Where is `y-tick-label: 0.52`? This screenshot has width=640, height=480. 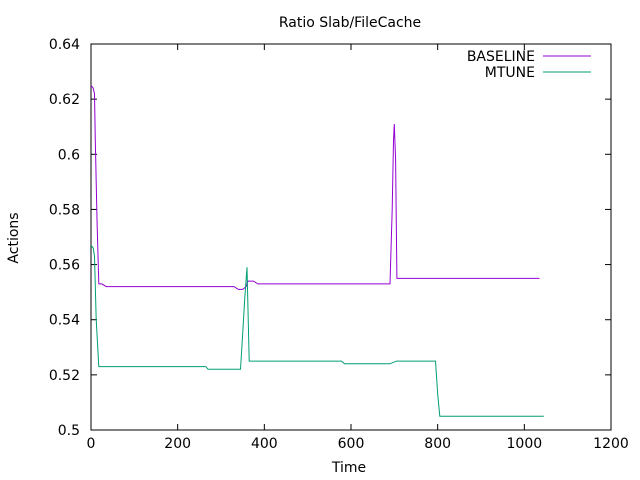 y-tick-label: 0.52 is located at coordinates (64, 376).